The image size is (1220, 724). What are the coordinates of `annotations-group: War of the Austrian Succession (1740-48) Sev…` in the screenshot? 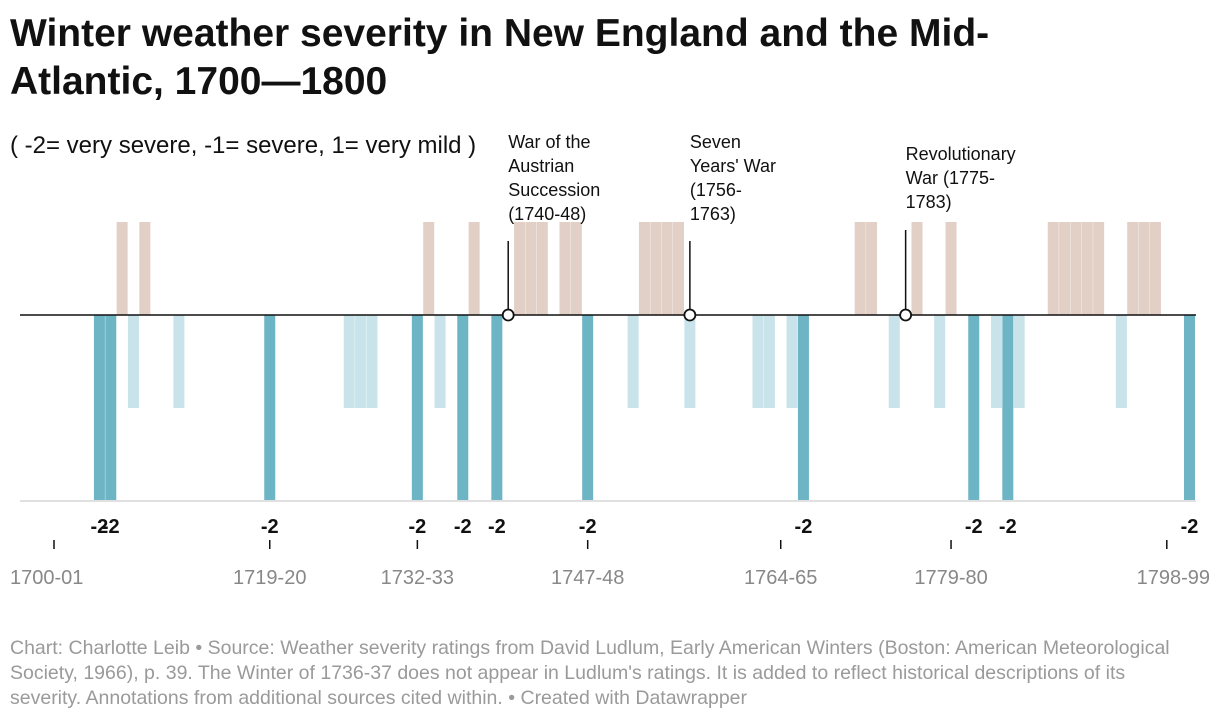 It's located at (758, 227).